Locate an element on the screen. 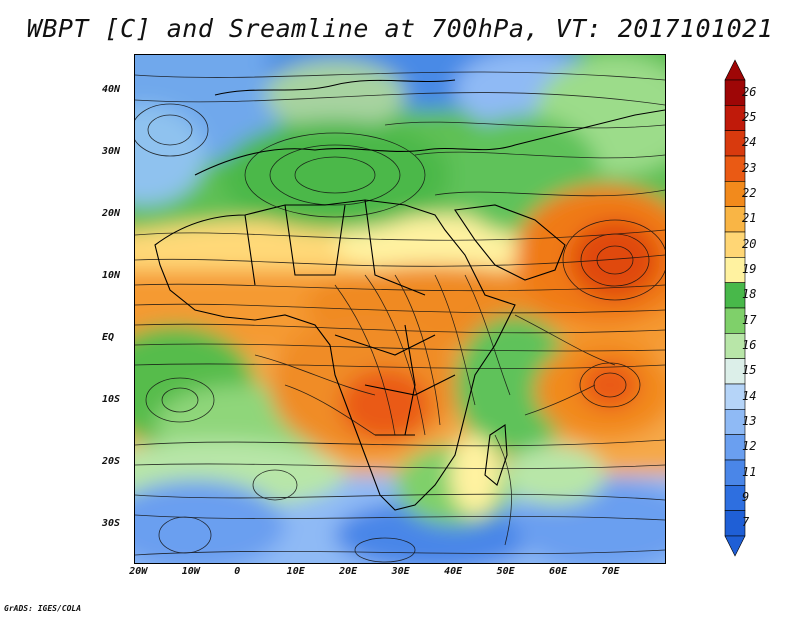 The image size is (800, 618). y-tick-label: 30S is located at coordinates (111, 523).